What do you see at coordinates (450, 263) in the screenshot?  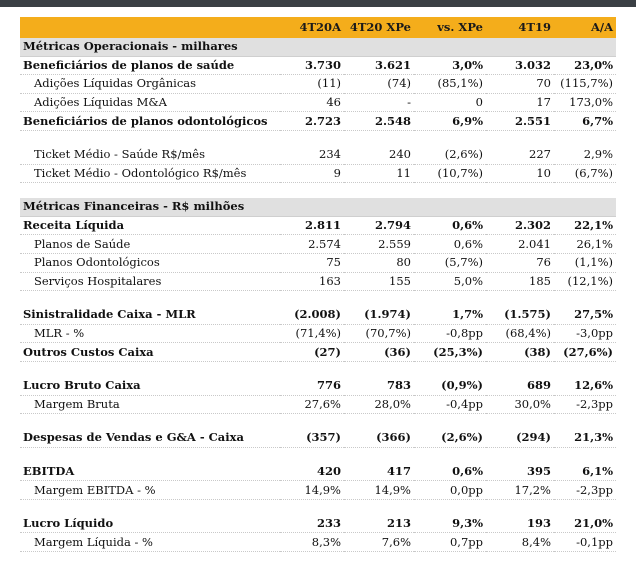 I see `value-cell: (5,7%)` at bounding box center [450, 263].